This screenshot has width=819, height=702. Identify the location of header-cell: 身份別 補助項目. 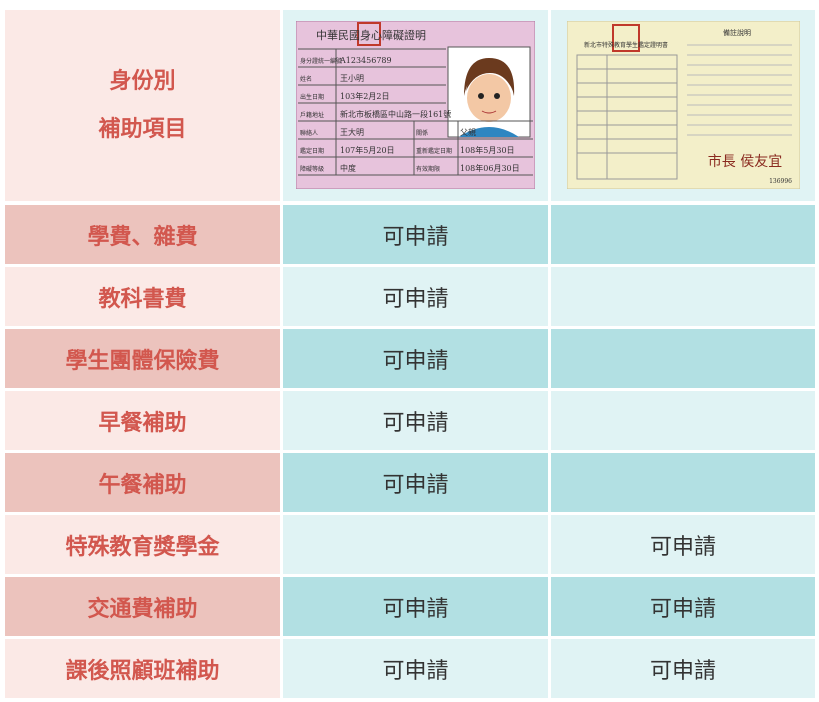
(142, 105).